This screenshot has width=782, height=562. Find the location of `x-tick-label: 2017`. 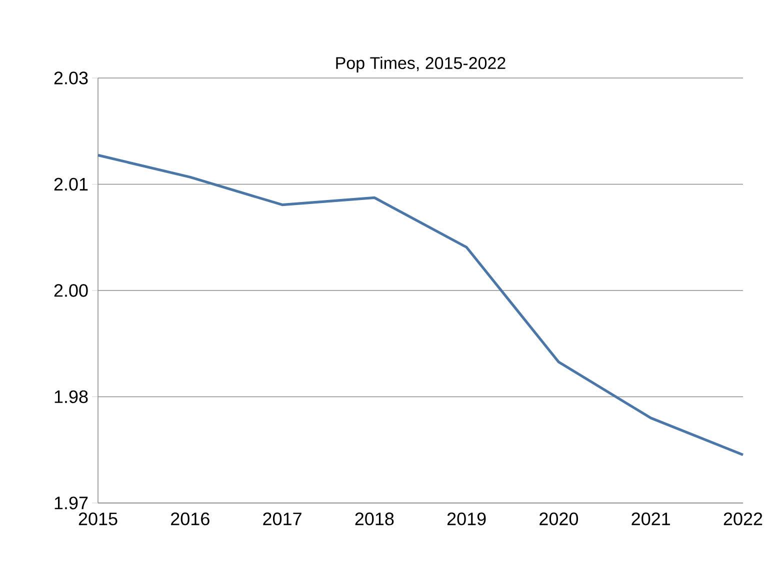

x-tick-label: 2017 is located at coordinates (282, 519).